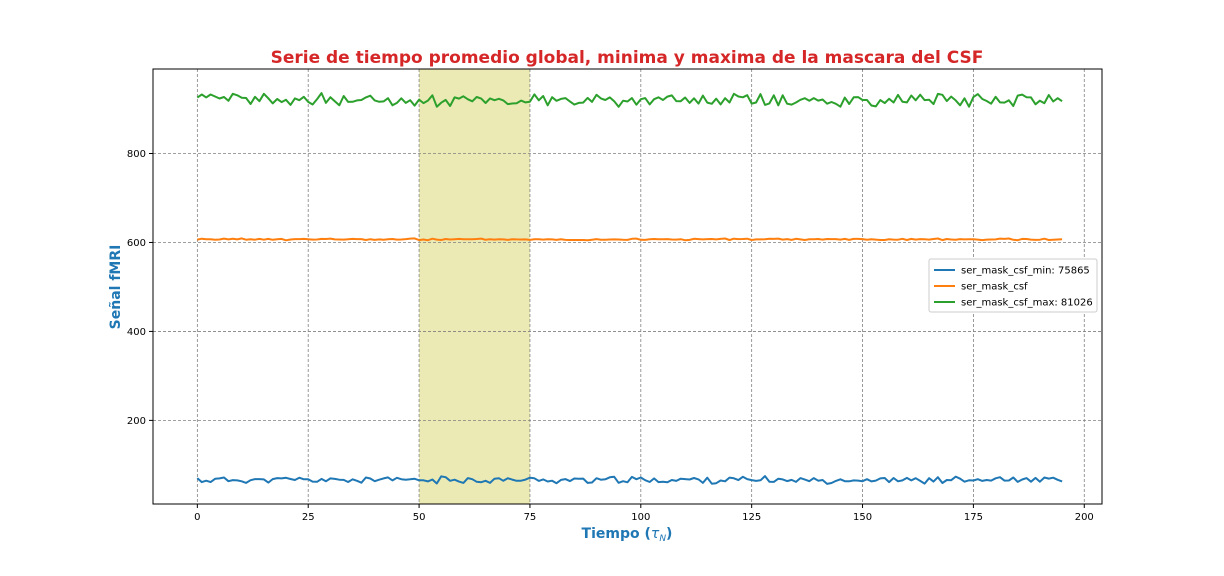  I want to click on y-tick-label: 400, so click(136, 332).